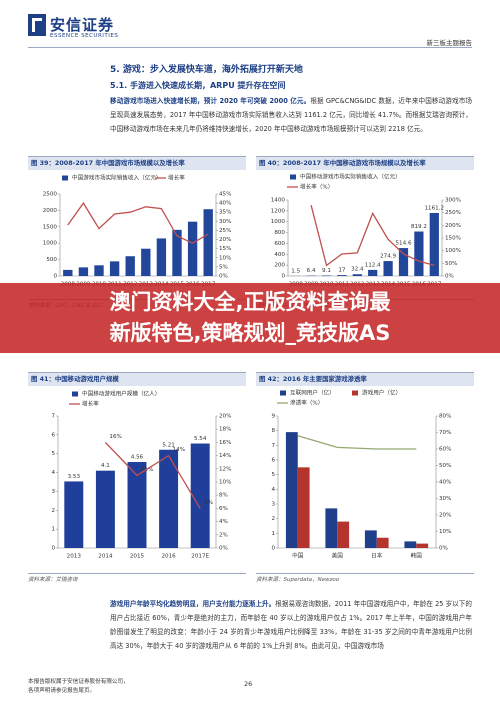 The height and width of the screenshot is (707, 500). Describe the element at coordinates (223, 267) in the screenshot. I see `y2-tick-label: 5%` at that location.